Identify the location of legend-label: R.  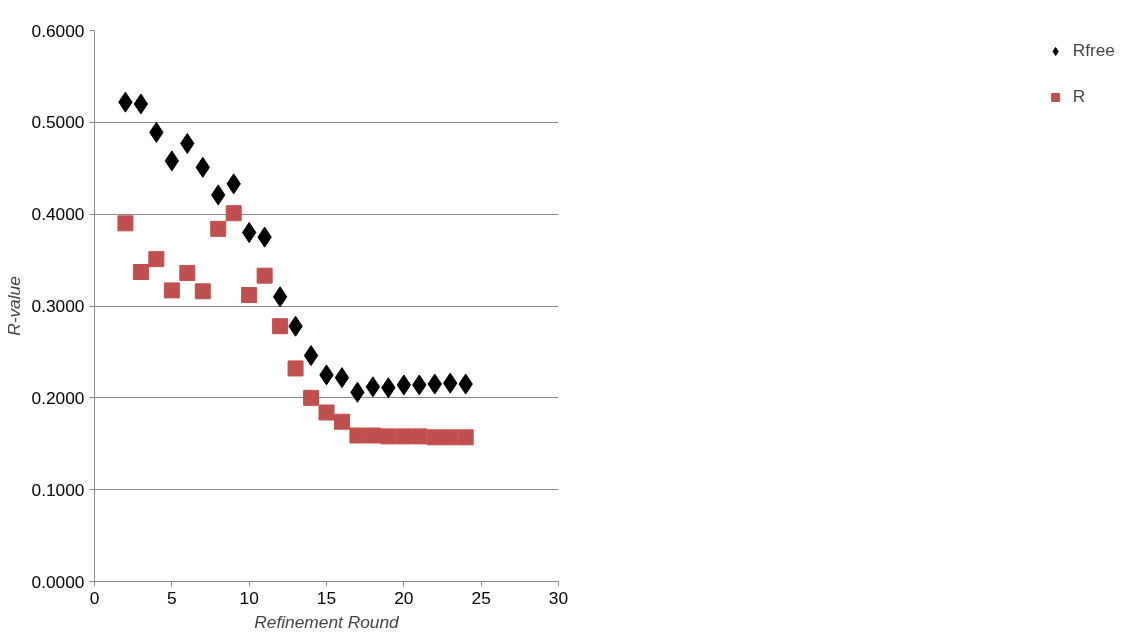
(1079, 96).